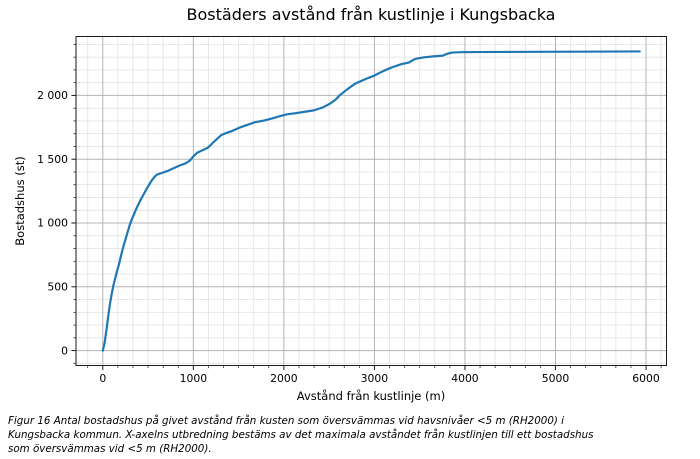 This screenshot has height=459, width=700. What do you see at coordinates (284, 378) in the screenshot?
I see `svg-text: 2000` at bounding box center [284, 378].